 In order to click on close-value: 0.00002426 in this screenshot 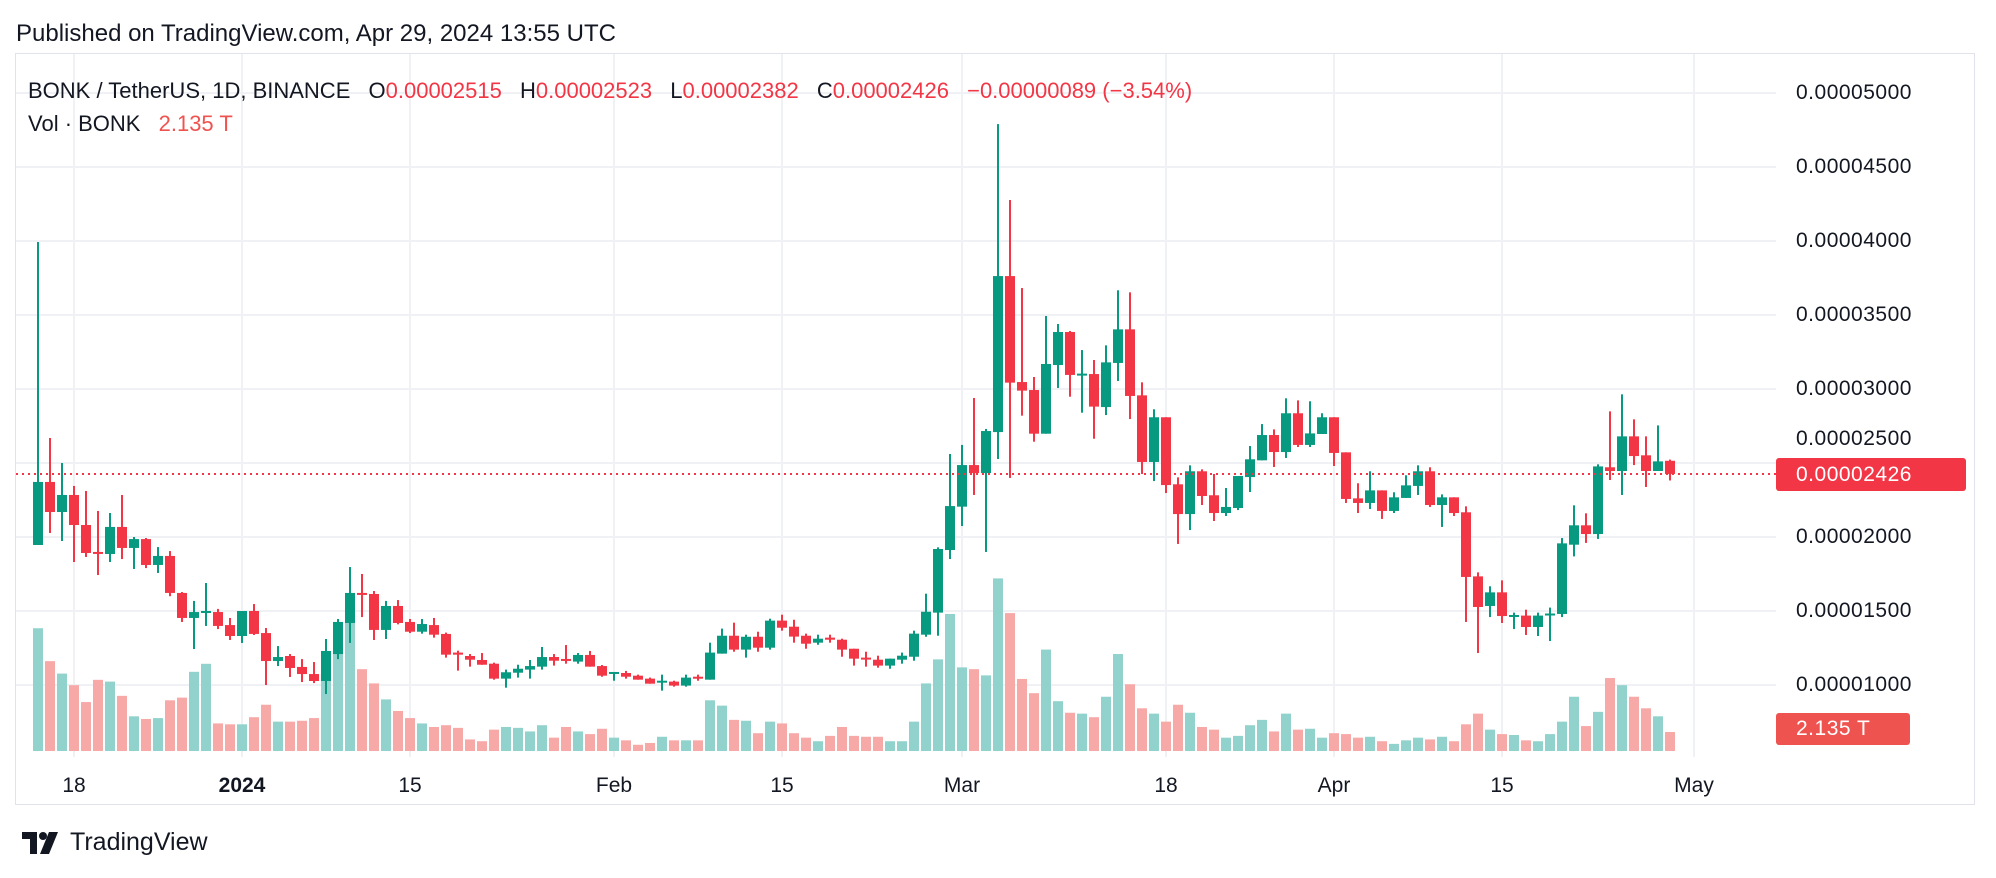, I will do `click(890, 90)`.